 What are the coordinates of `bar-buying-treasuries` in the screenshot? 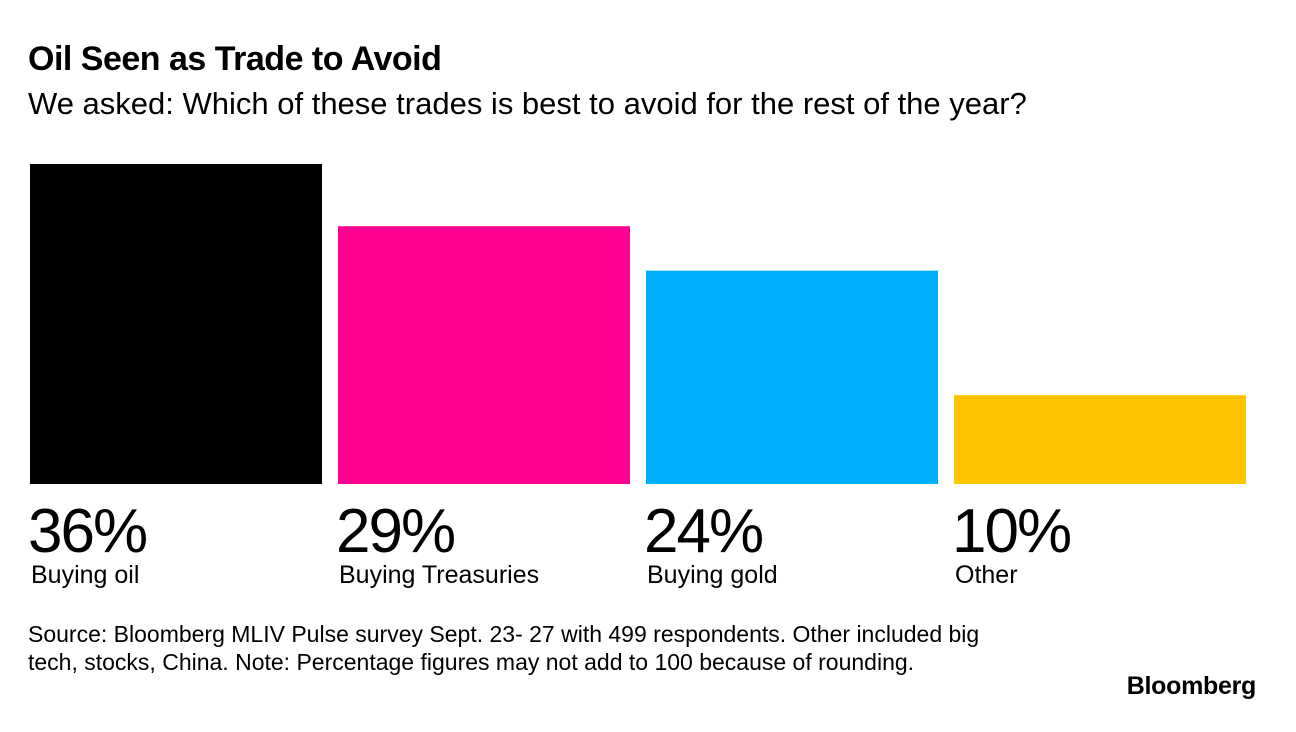 It's located at (484, 355).